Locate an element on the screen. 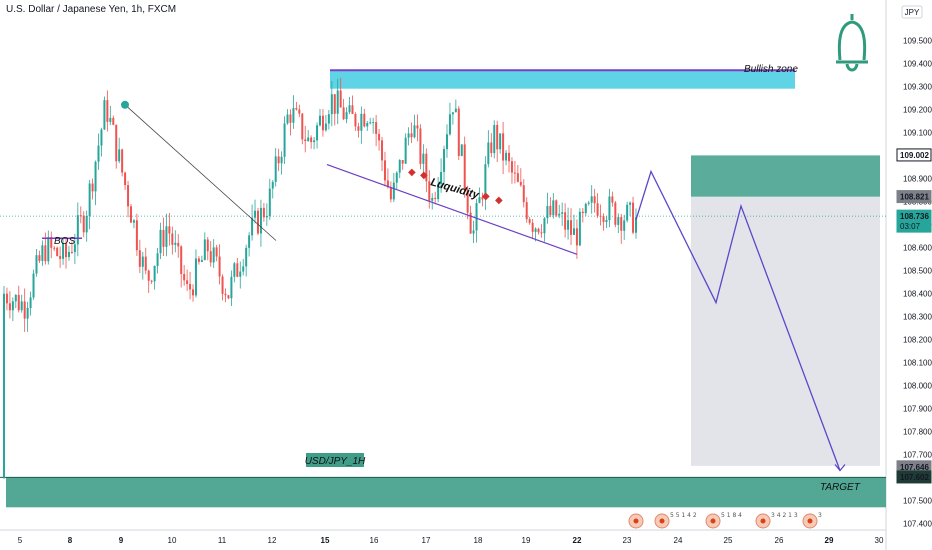  liquidity-line is located at coordinates (452, 209).